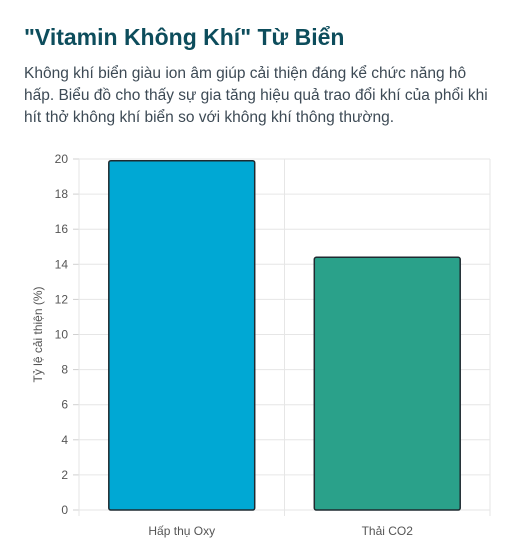  I want to click on y-tick-label: 6, so click(64, 405).